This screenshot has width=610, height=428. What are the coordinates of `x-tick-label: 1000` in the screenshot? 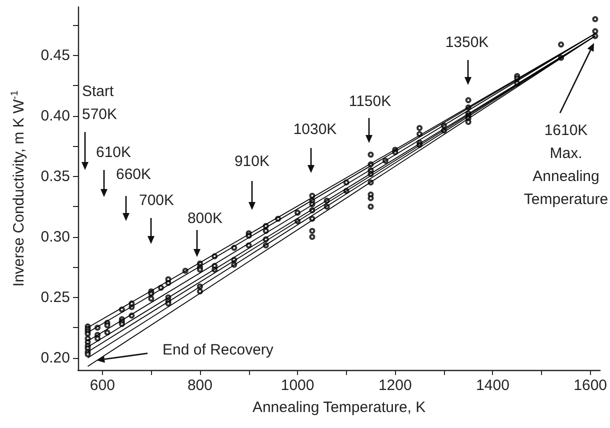 It's located at (297, 385).